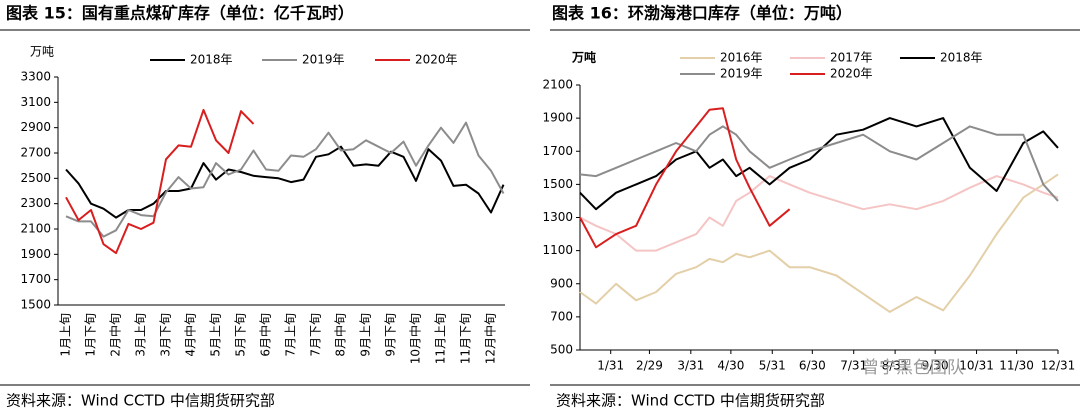 The image size is (1080, 415). What do you see at coordinates (895, 366) in the screenshot?
I see `x-tick-label: 8/31` at bounding box center [895, 366].